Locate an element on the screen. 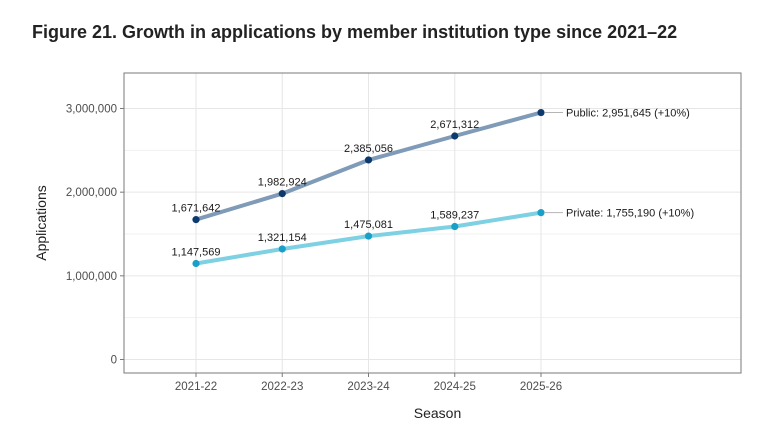 This screenshot has height=440, width=765. private-data-label: 1,475,081 is located at coordinates (368, 225).